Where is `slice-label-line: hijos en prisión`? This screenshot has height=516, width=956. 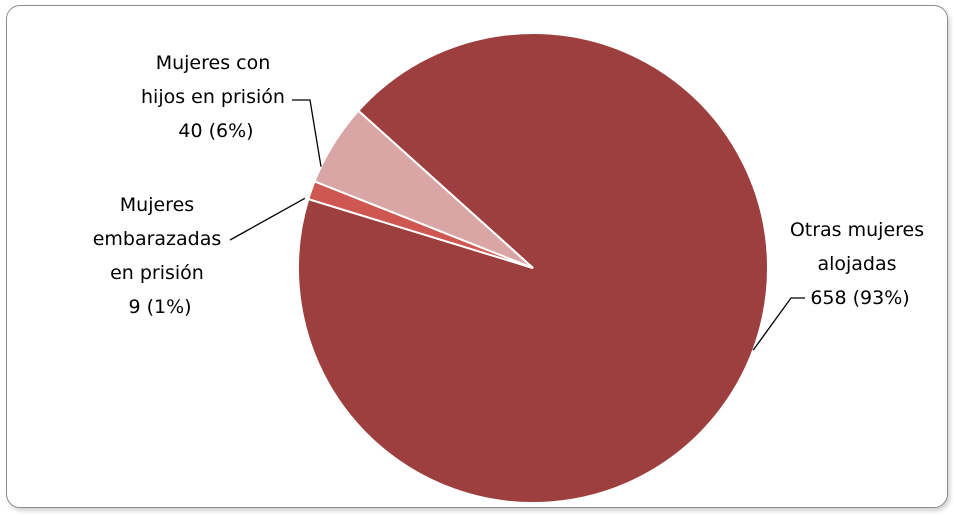 slice-label-line: hijos en prisión is located at coordinates (213, 97).